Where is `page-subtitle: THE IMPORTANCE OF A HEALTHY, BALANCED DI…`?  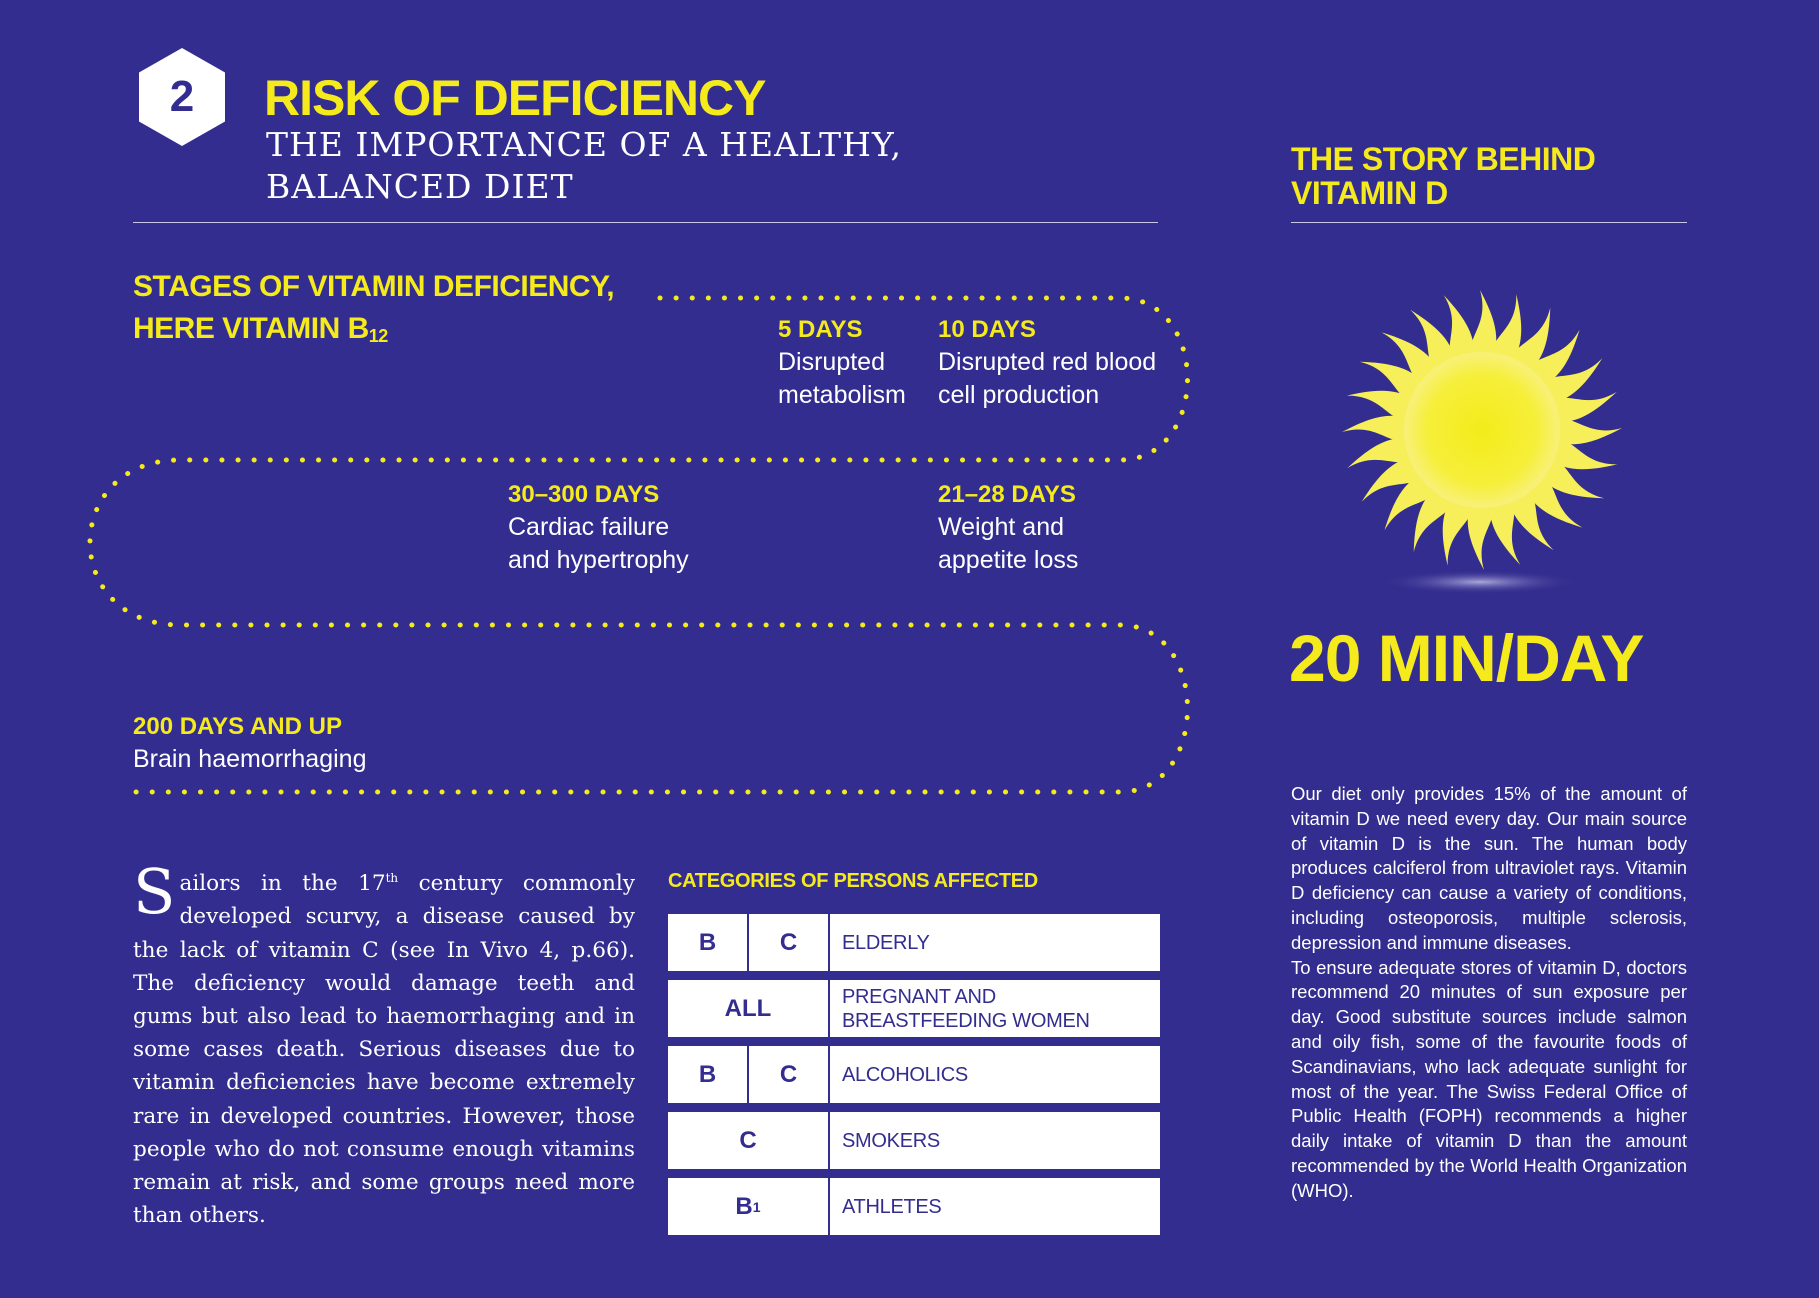
page-subtitle: THE IMPORTANCE OF A HEALTHY, BALANCED DI… is located at coordinates (584, 165).